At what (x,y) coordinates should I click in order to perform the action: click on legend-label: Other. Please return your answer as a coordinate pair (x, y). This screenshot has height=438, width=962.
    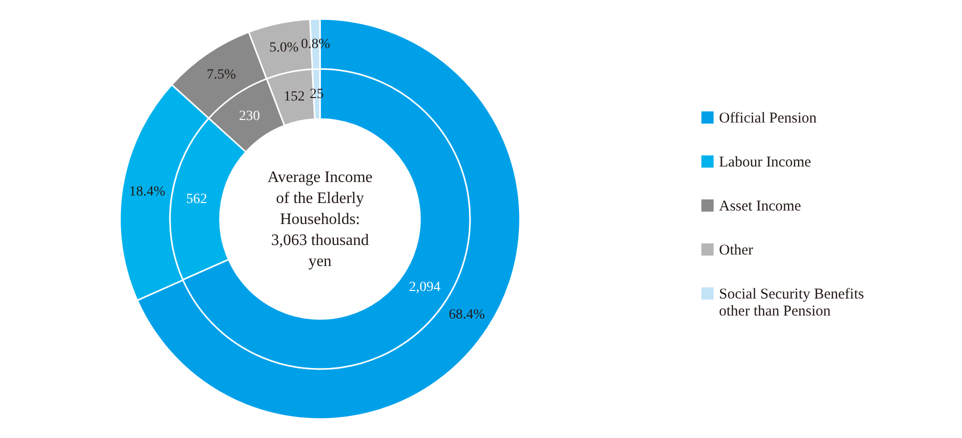
    Looking at the image, I should click on (736, 250).